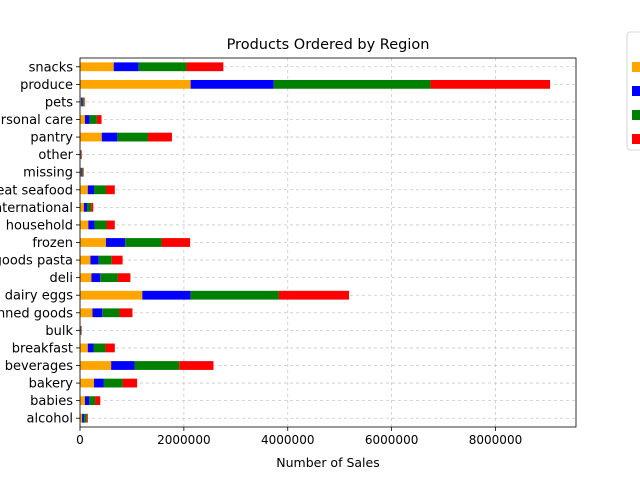 This screenshot has width=640, height=480. I want to click on y-tick-label: produce, so click(46, 85).